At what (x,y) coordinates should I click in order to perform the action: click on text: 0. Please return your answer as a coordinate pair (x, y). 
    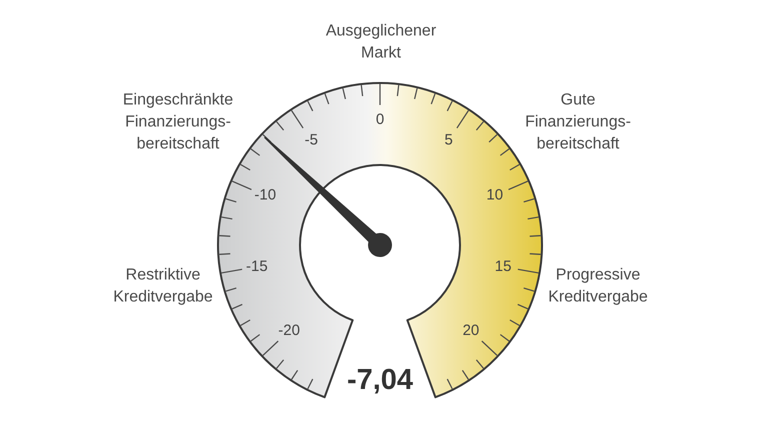
    Looking at the image, I should click on (380, 119).